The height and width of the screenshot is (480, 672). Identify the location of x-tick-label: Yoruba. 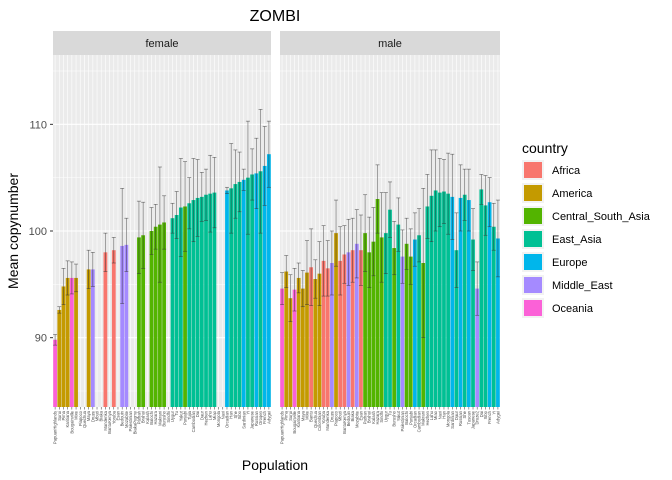
(113, 417).